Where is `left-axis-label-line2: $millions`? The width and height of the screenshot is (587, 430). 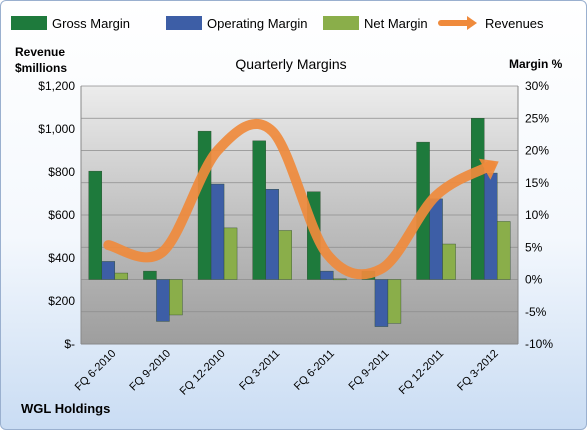
left-axis-label-line2: $millions is located at coordinates (41, 68).